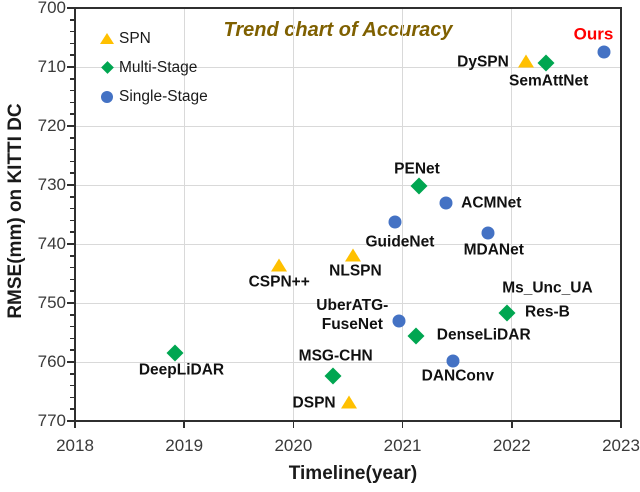 This screenshot has height=492, width=640. What do you see at coordinates (135, 38) in the screenshot?
I see `legend-label-spn: SPN` at bounding box center [135, 38].